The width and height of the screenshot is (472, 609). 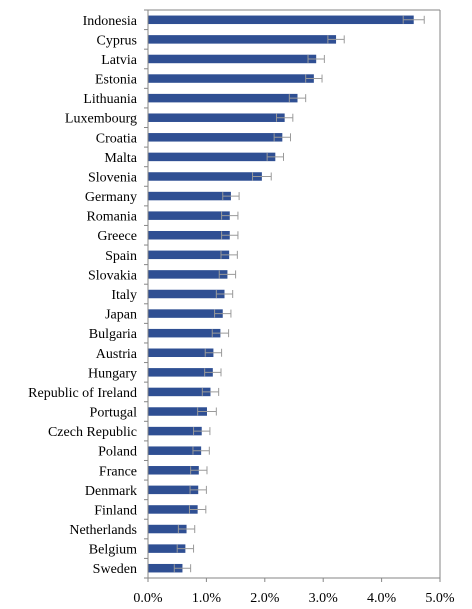 I want to click on category-label-finland: Finland, so click(x=115, y=510).